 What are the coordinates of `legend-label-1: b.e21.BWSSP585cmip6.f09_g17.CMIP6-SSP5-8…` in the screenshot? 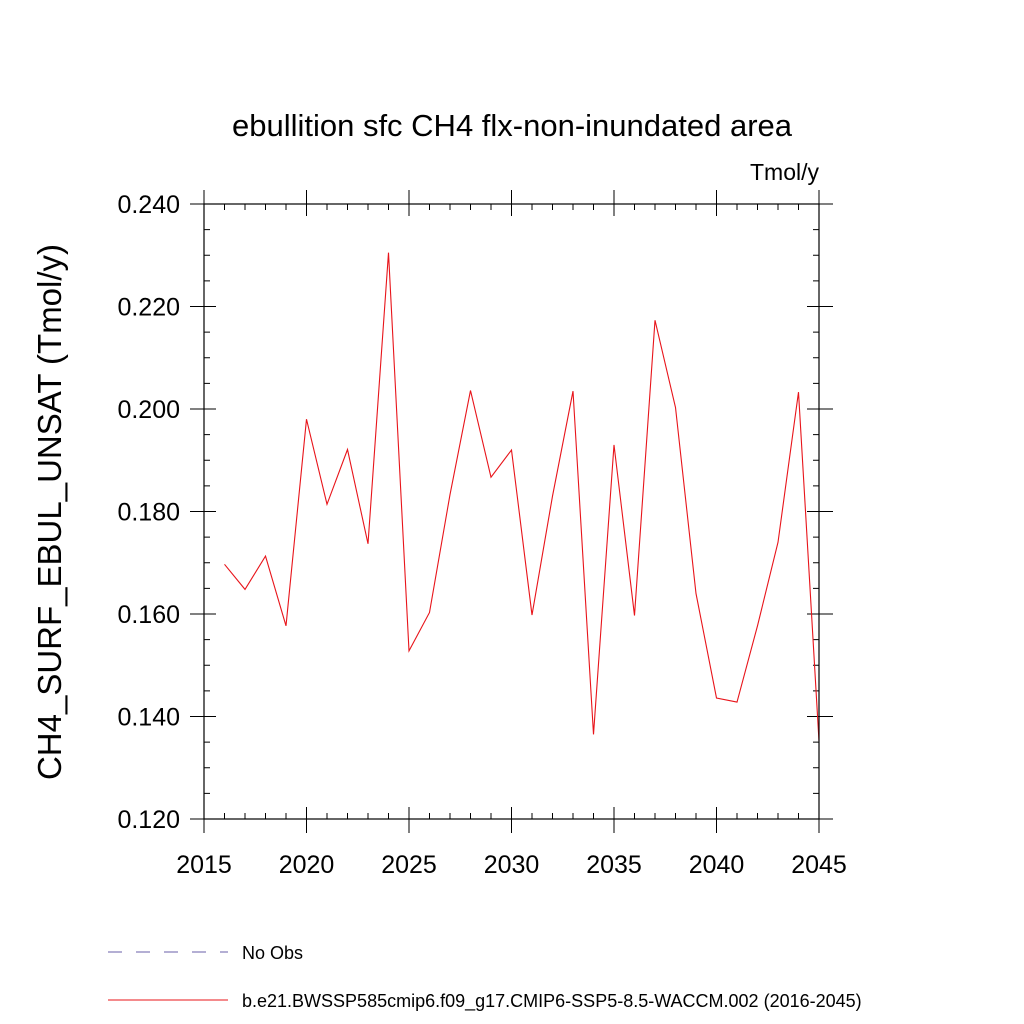 It's located at (552, 1001).